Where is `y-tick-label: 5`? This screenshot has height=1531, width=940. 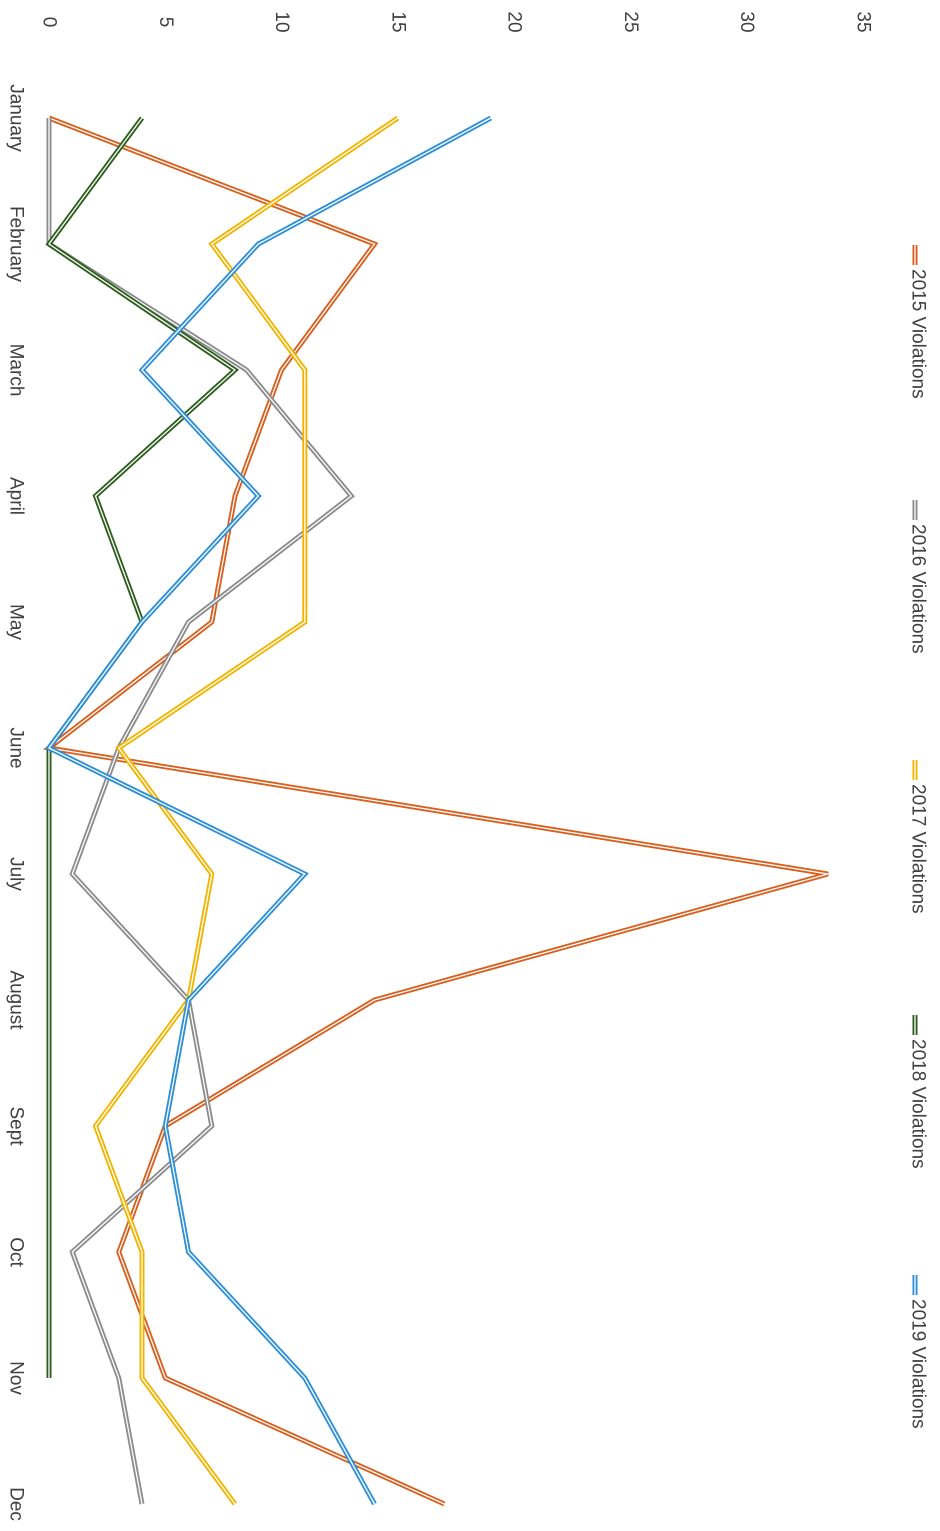 y-tick-label: 5 is located at coordinates (165, 22).